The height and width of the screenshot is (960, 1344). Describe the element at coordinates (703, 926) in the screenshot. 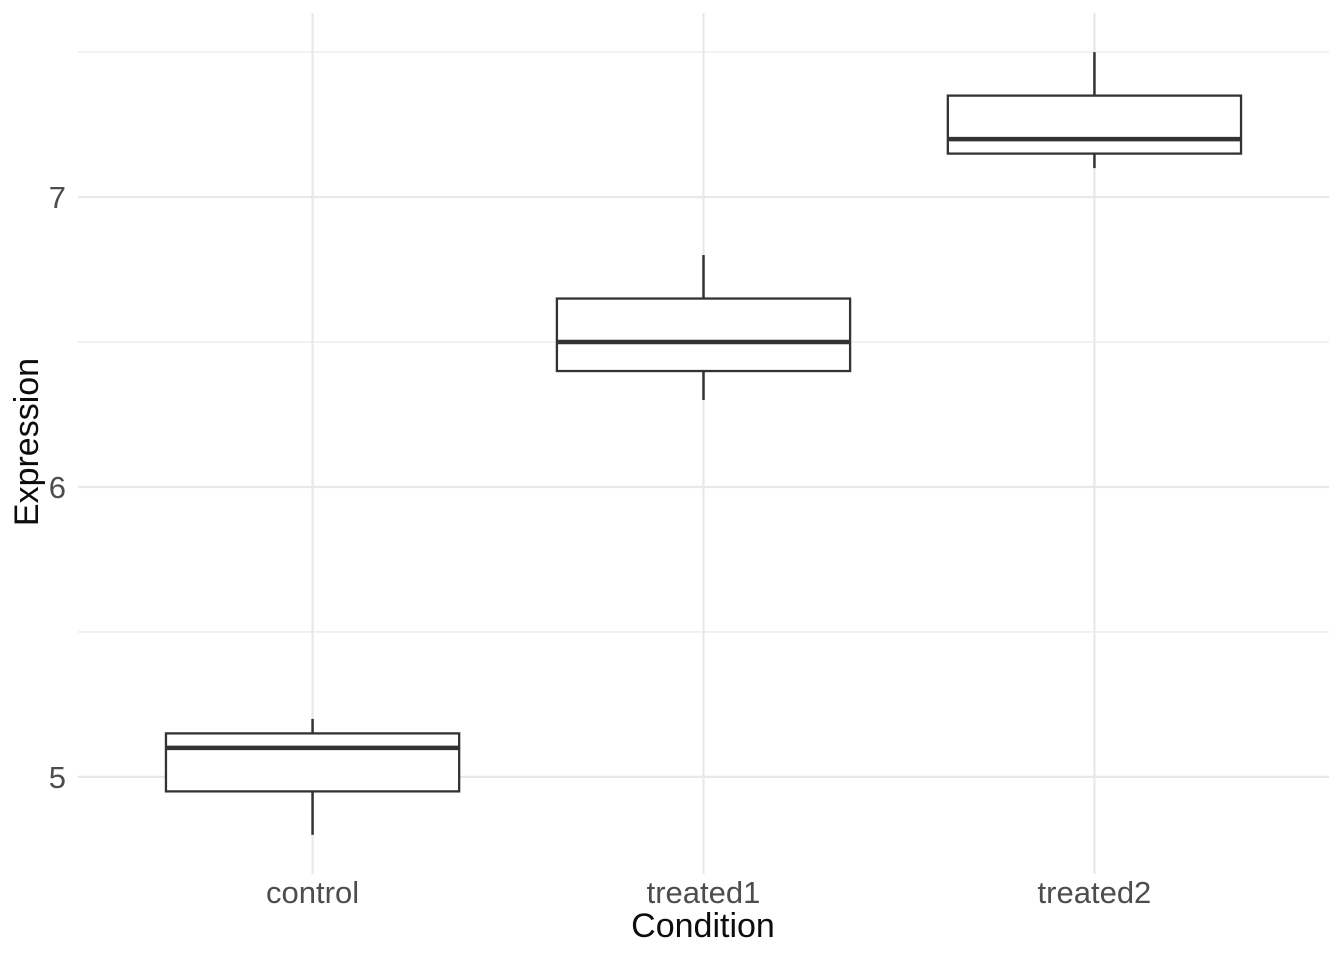

I see `x-axis-title: Condition` at that location.